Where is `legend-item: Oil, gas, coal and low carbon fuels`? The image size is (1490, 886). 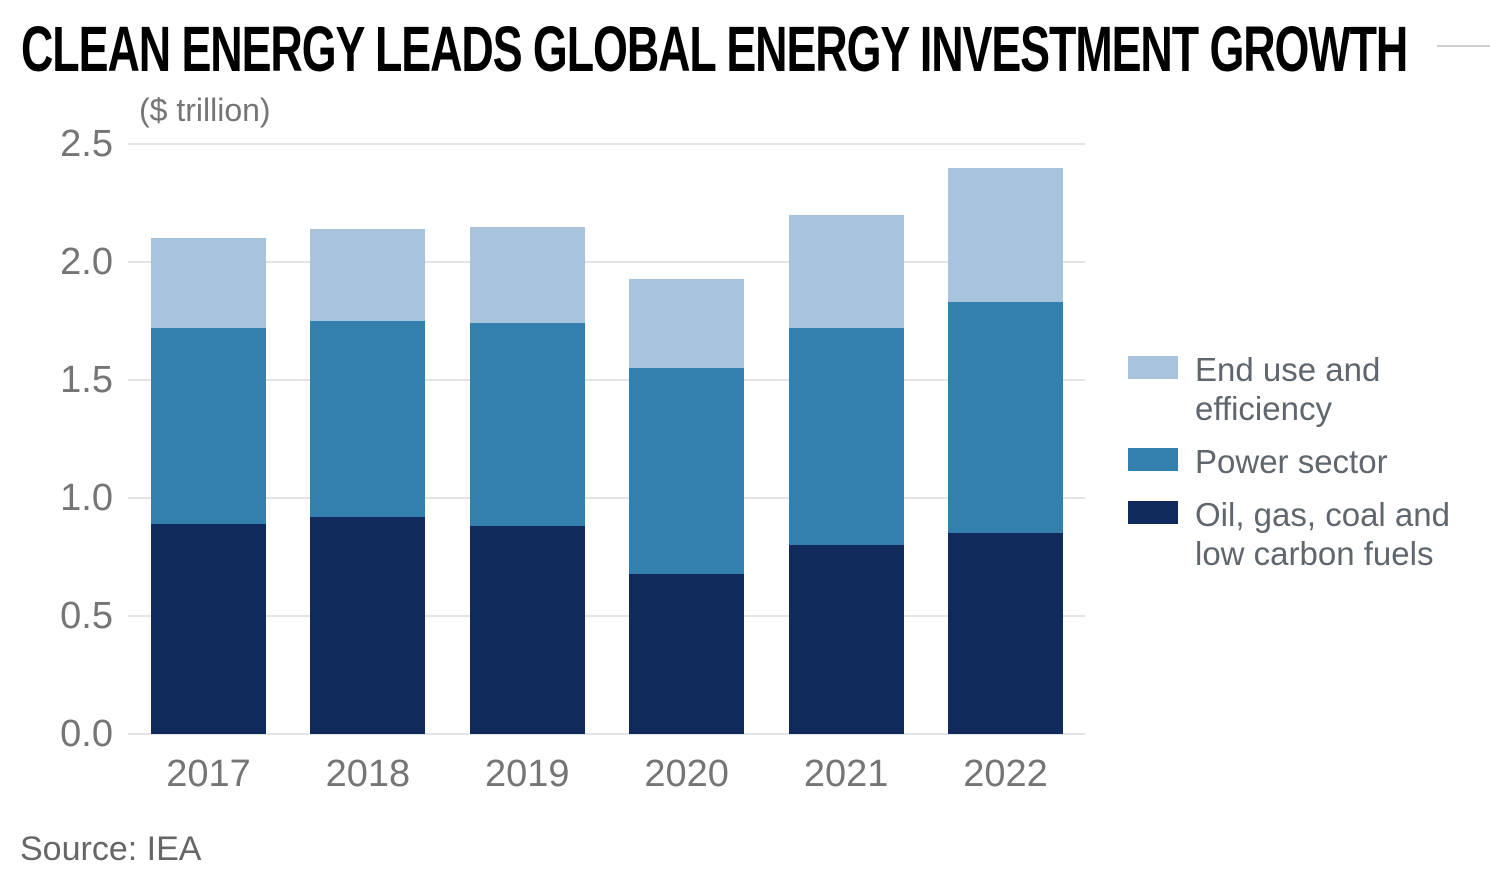
legend-item: Oil, gas, coal and low carbon fuels is located at coordinates (1308, 534).